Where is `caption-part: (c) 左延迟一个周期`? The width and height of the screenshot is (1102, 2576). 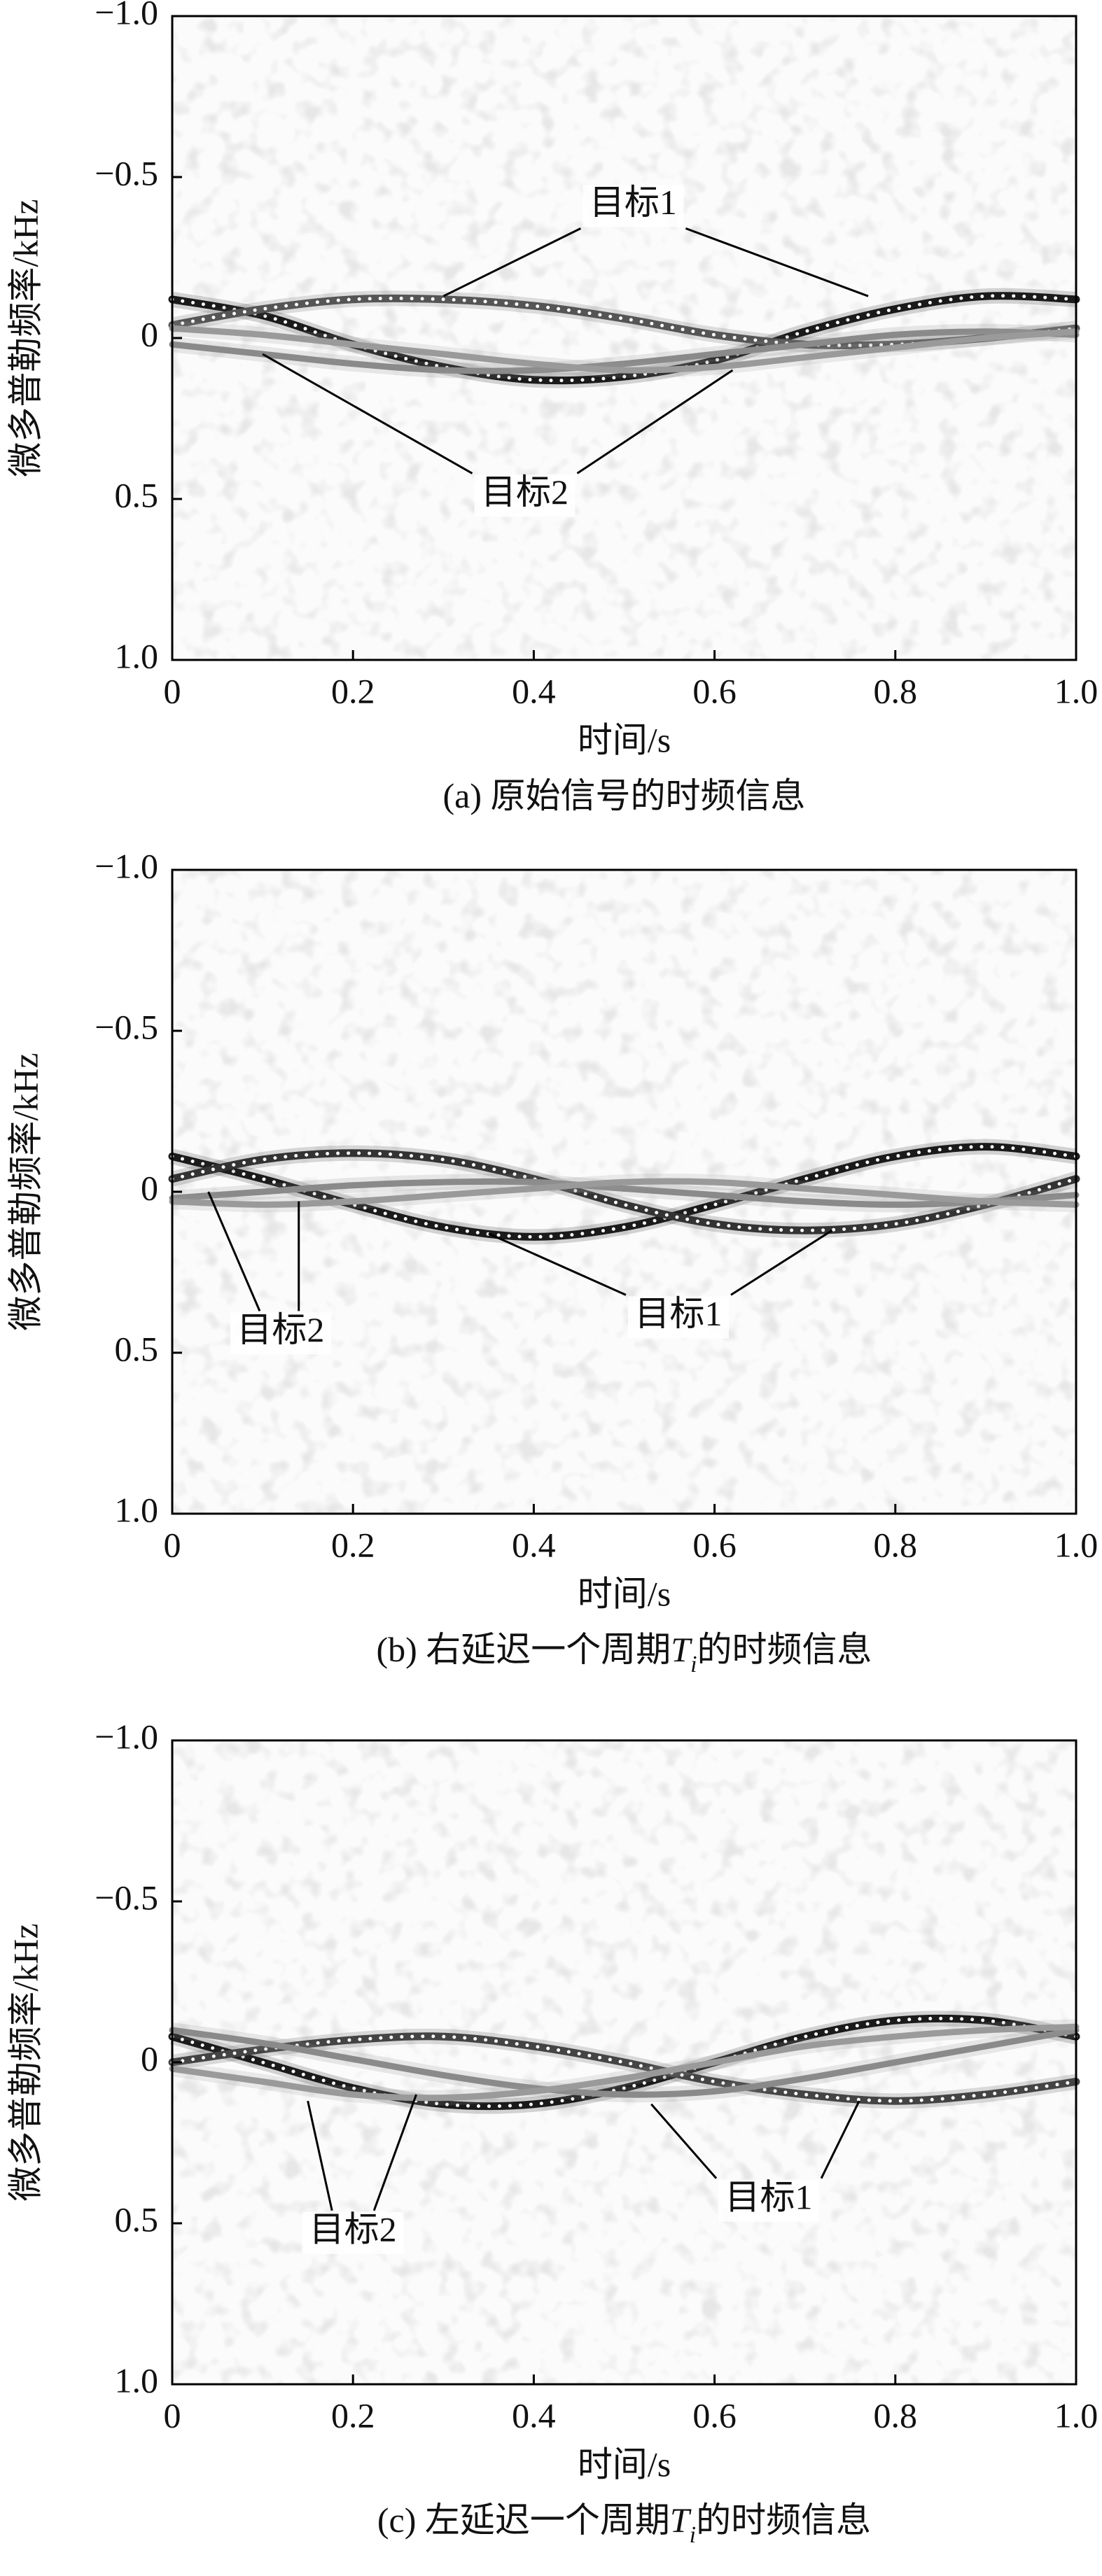 caption-part: (c) 左延迟一个周期 is located at coordinates (523, 2520).